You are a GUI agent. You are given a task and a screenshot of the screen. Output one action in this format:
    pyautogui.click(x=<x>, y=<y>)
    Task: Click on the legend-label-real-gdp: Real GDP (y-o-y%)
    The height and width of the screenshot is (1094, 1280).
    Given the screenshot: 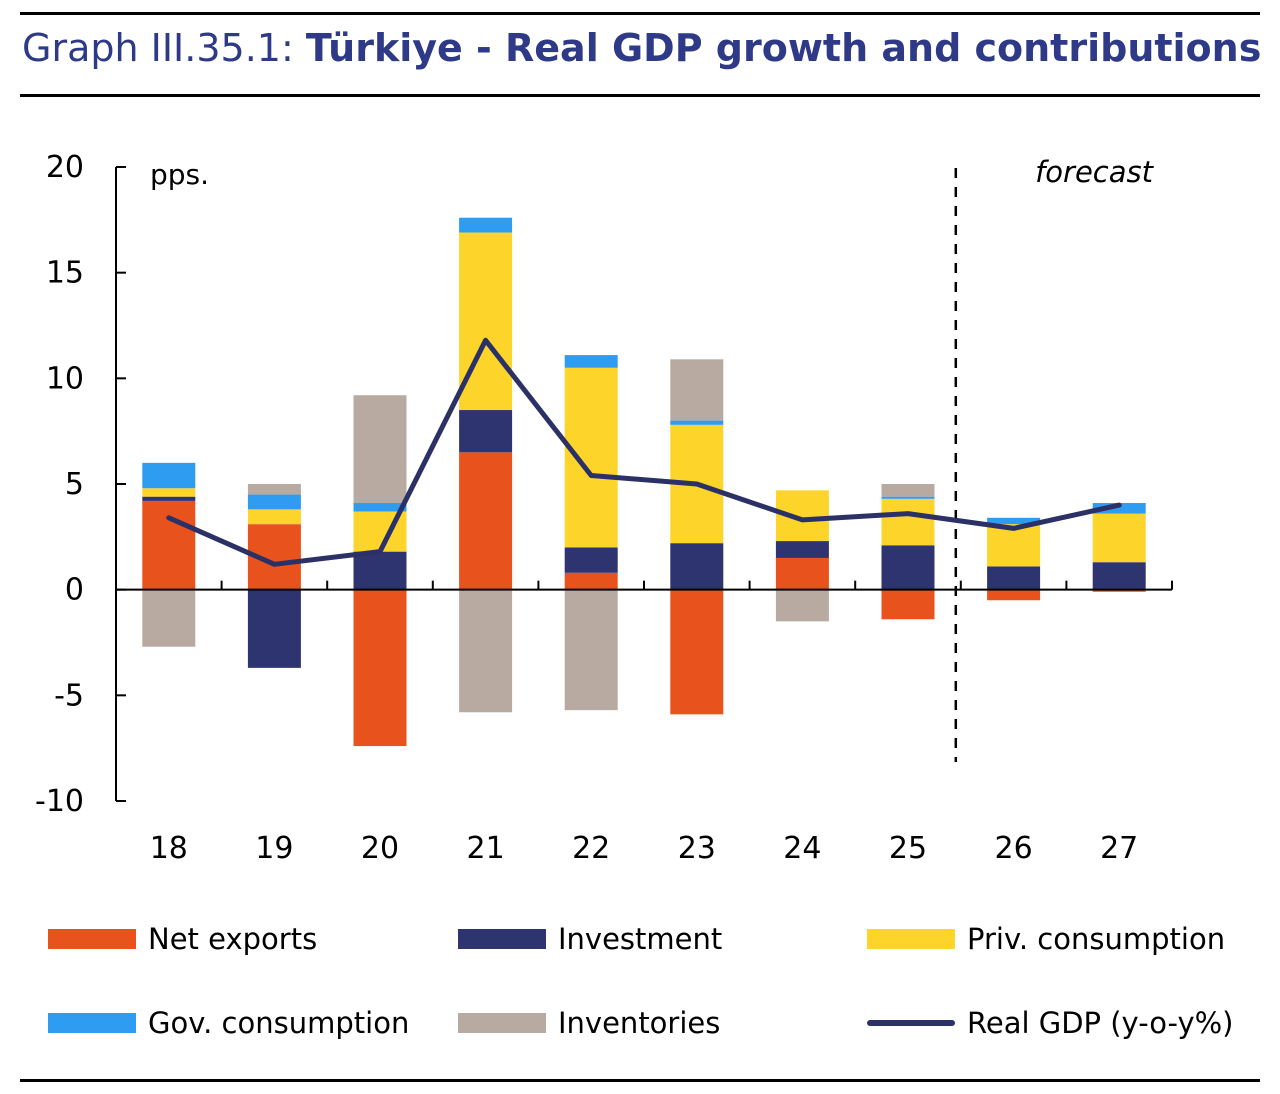 What is the action you would take?
    pyautogui.click(x=1100, y=1023)
    